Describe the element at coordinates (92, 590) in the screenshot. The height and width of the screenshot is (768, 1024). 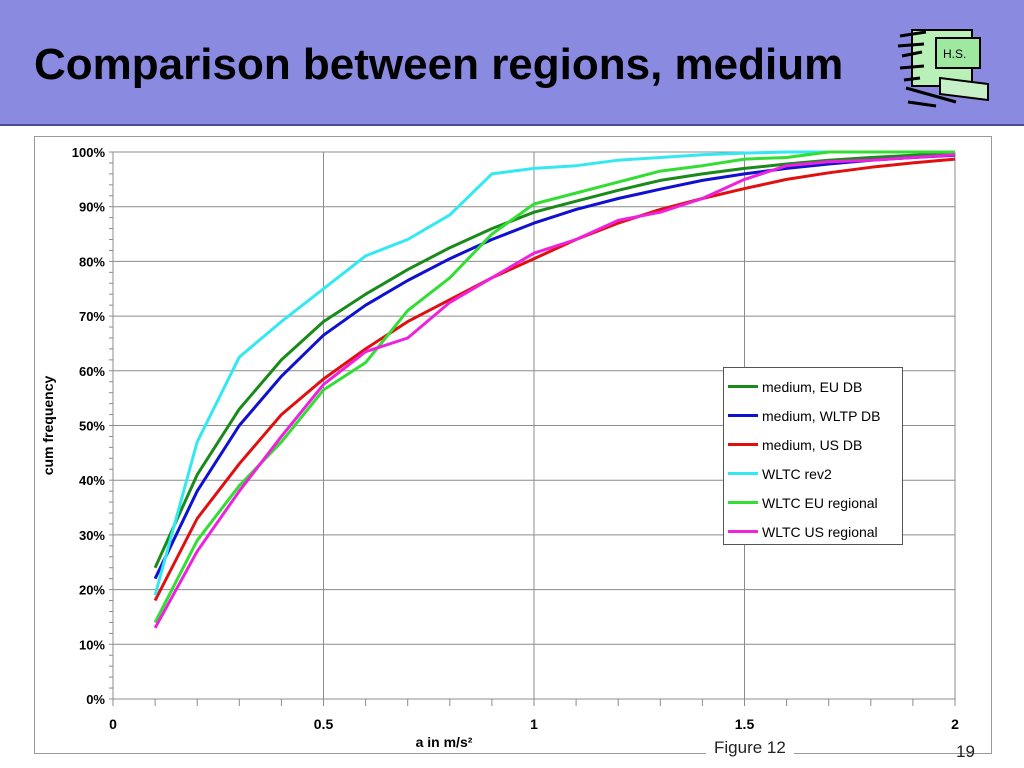
I see `y-tick-label: 20%` at that location.